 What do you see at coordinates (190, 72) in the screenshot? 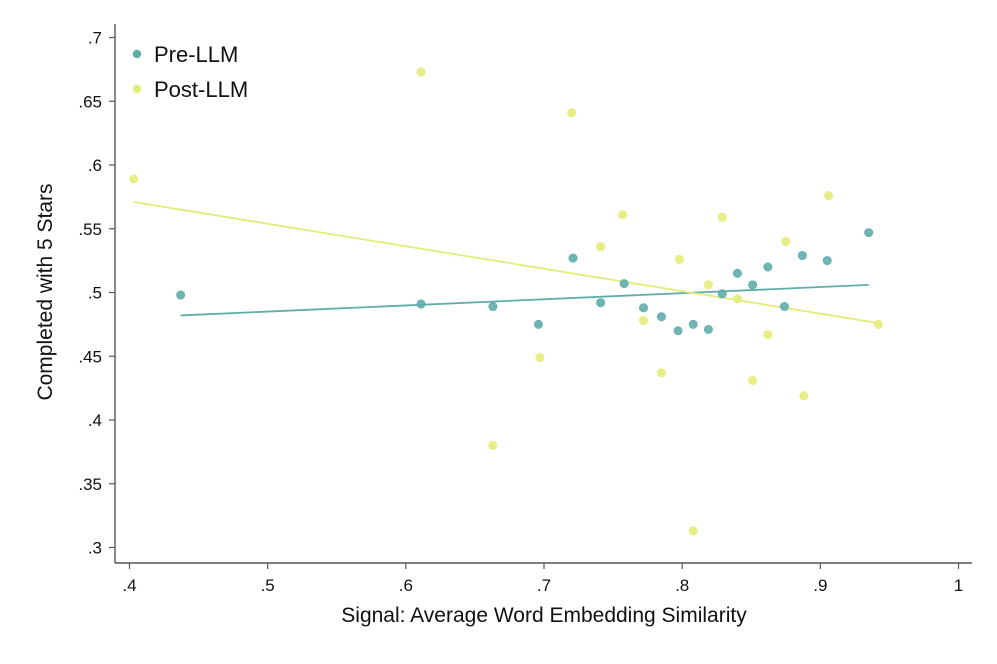
I see `legend: Pre-LLM Post-LLM` at bounding box center [190, 72].